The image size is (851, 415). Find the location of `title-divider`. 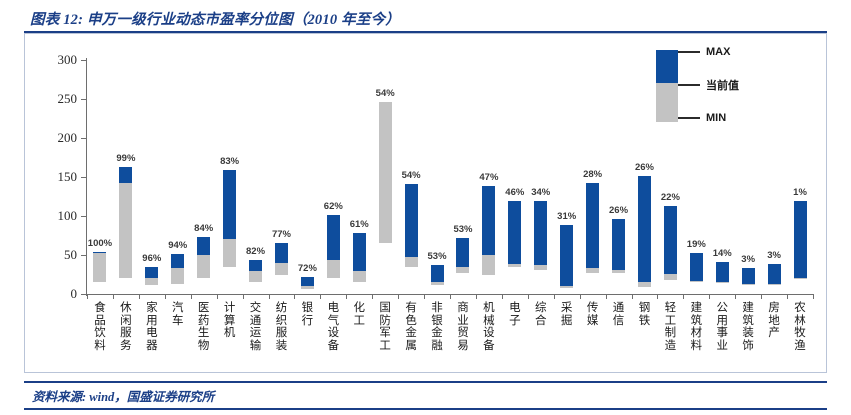

title-divider is located at coordinates (425, 32).